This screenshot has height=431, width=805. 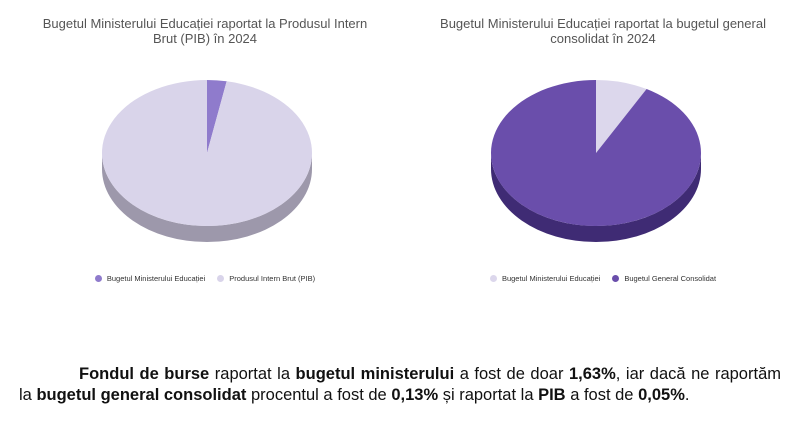 What do you see at coordinates (141, 394) in the screenshot?
I see `summary-bold: bugetul general consolidat` at bounding box center [141, 394].